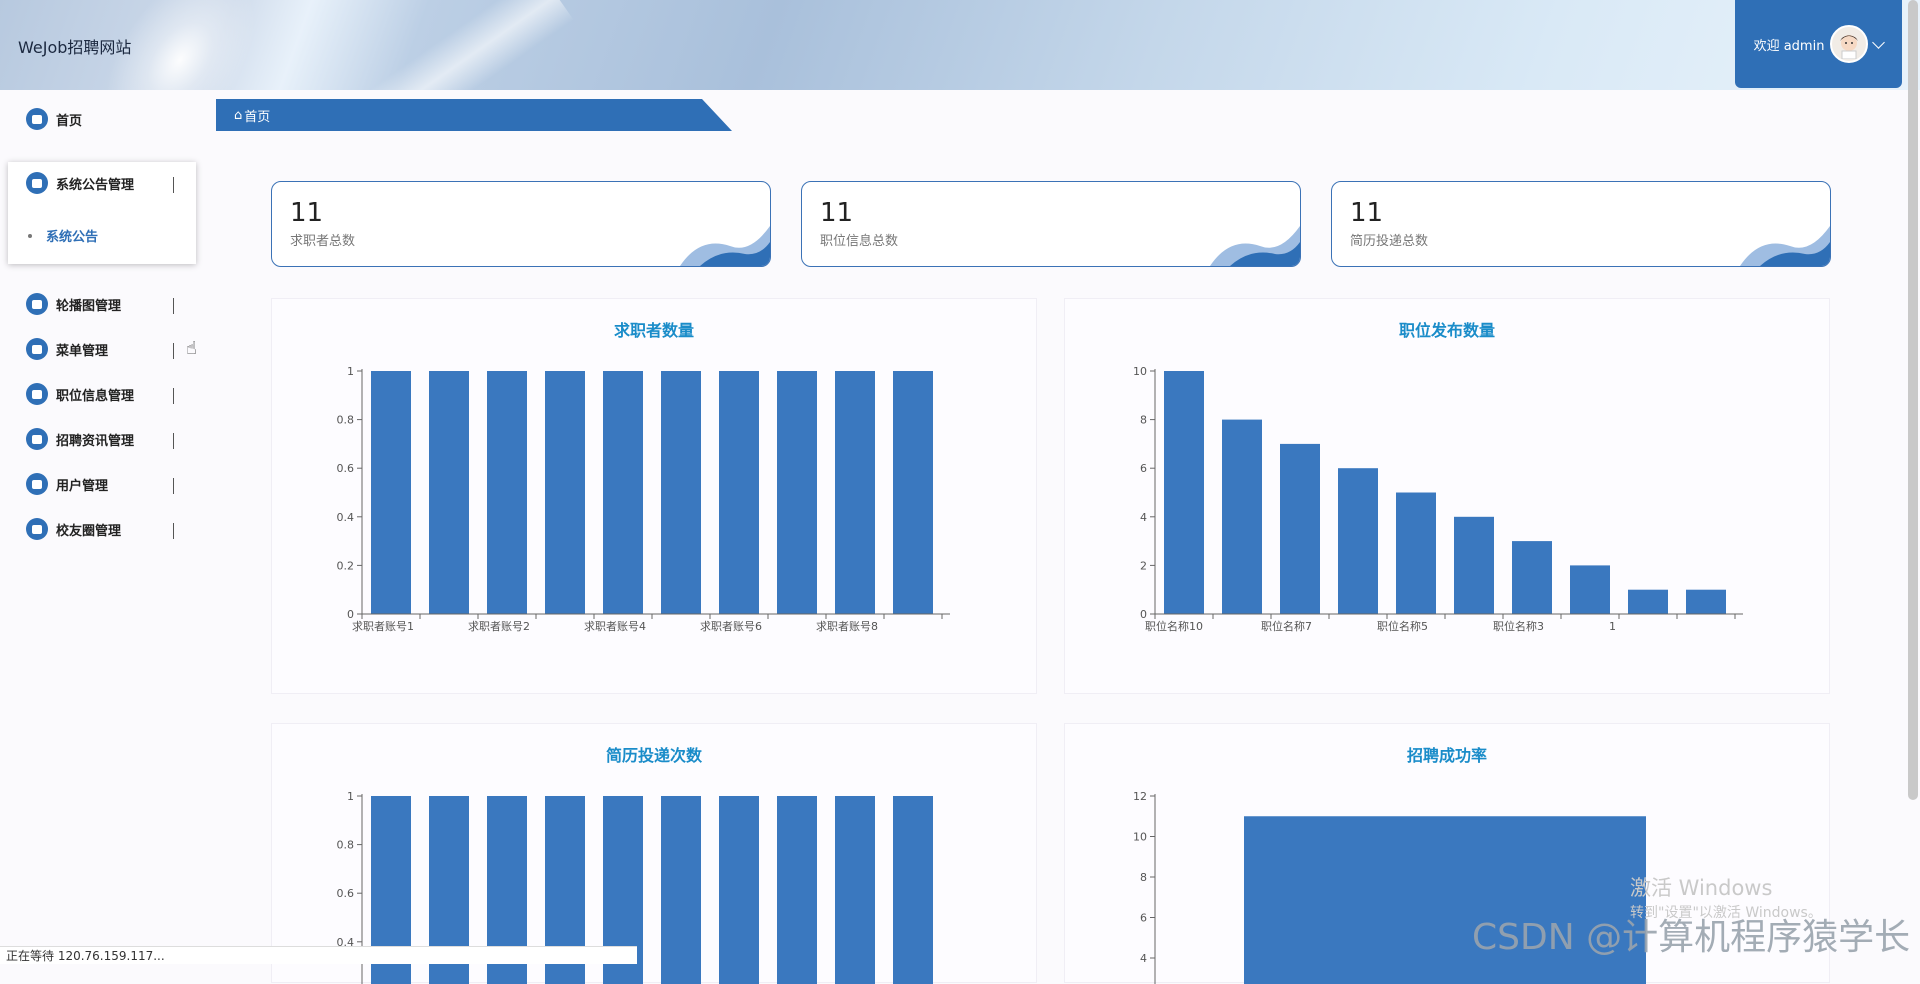  I want to click on avatar-icon, so click(1849, 47).